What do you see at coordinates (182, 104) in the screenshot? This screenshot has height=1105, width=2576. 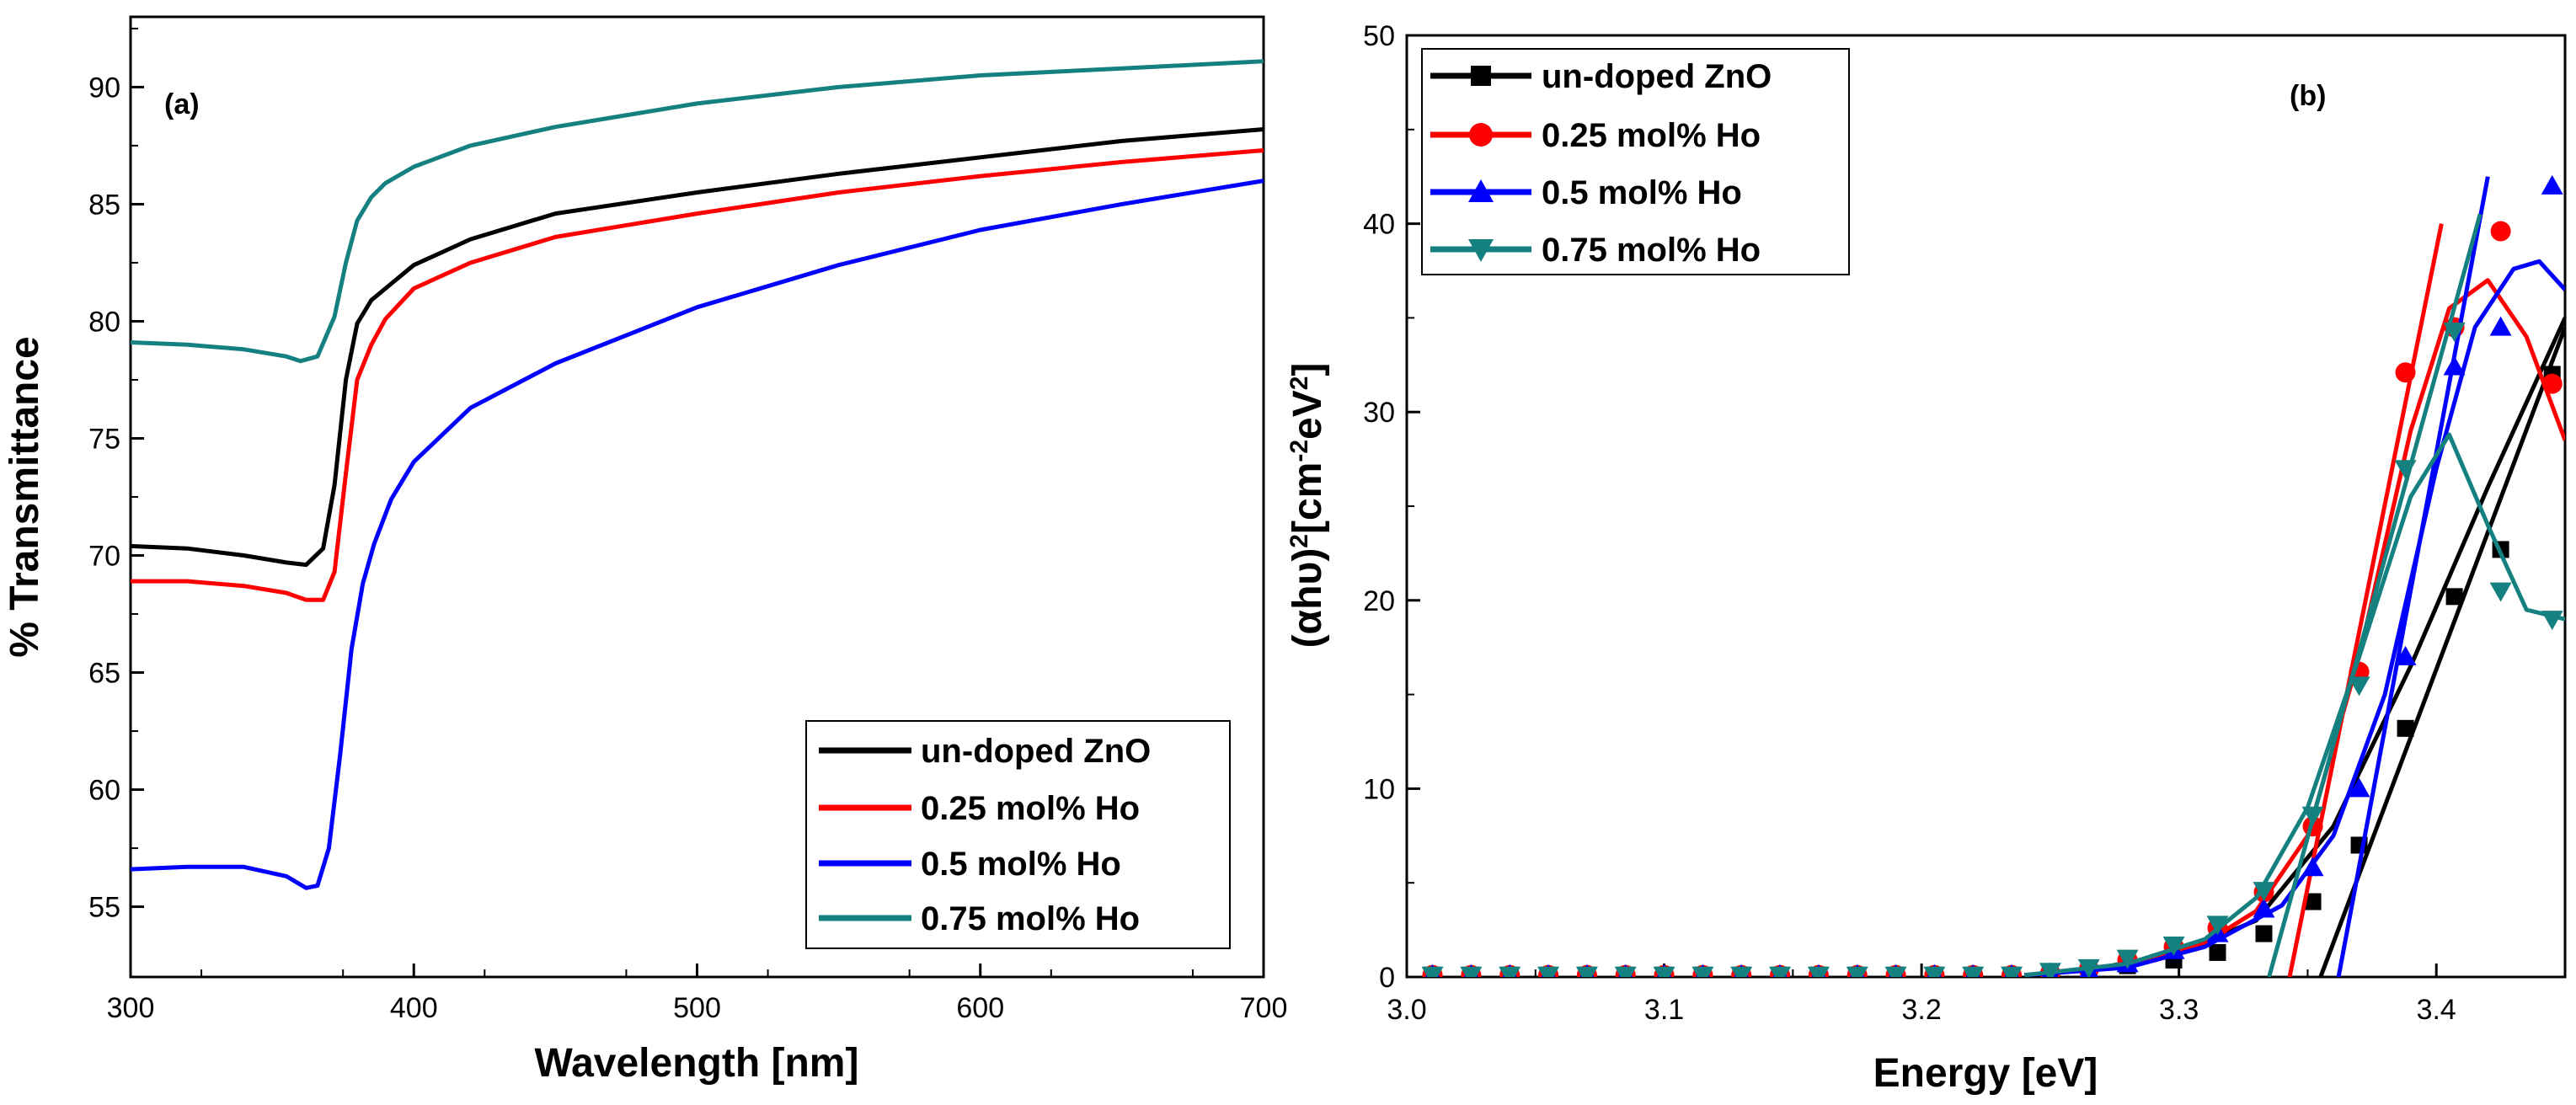 I see `panel-a-label: (a)` at bounding box center [182, 104].